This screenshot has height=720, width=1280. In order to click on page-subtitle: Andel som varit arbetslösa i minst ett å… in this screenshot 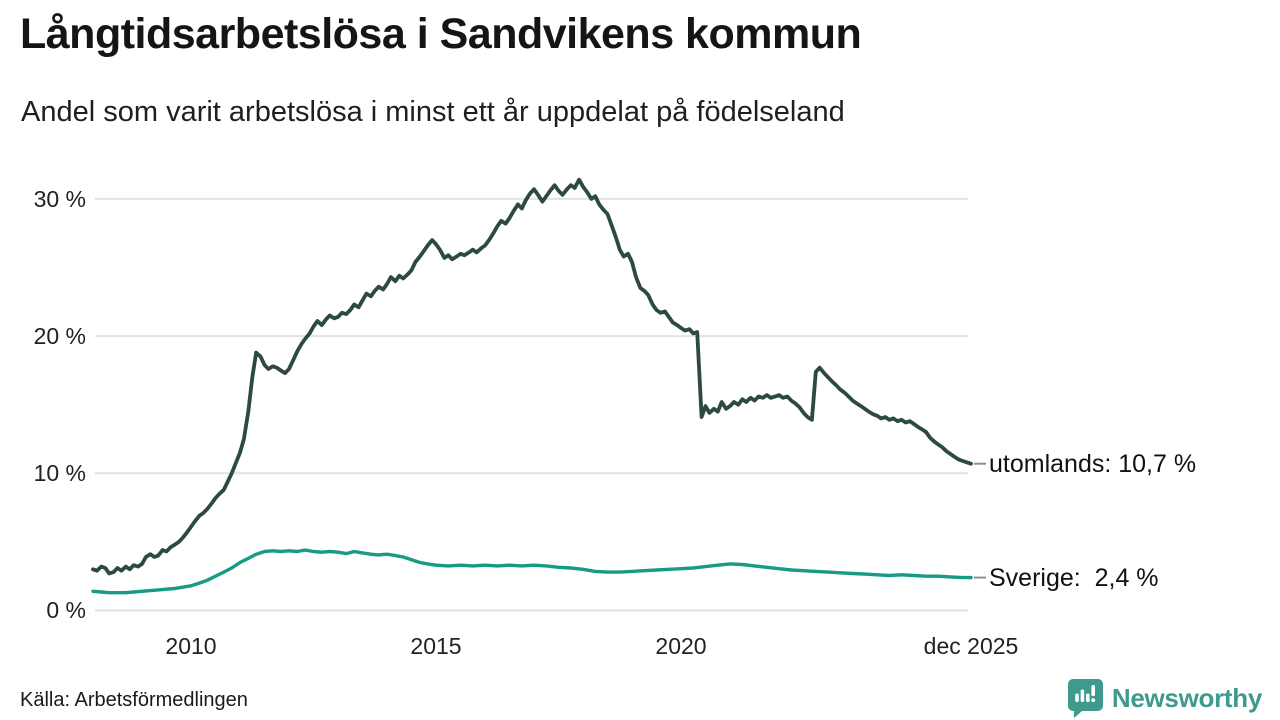, I will do `click(433, 112)`.